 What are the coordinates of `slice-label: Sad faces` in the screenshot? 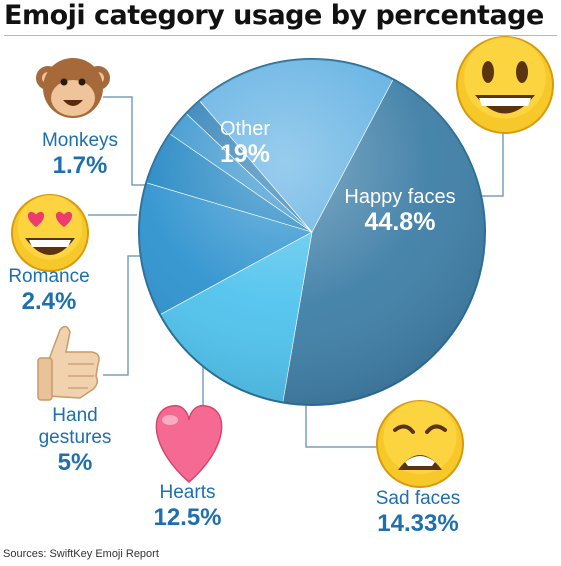 It's located at (418, 498).